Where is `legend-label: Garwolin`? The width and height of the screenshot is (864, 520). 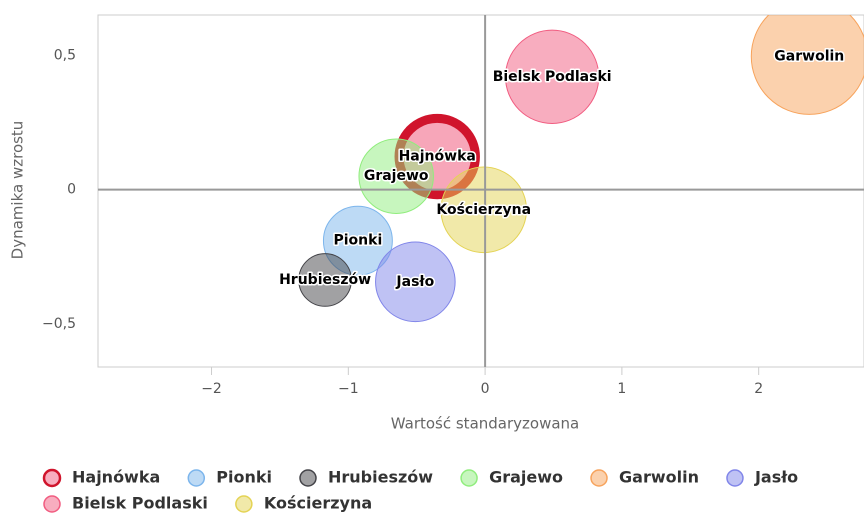 legend-label: Garwolin is located at coordinates (659, 477).